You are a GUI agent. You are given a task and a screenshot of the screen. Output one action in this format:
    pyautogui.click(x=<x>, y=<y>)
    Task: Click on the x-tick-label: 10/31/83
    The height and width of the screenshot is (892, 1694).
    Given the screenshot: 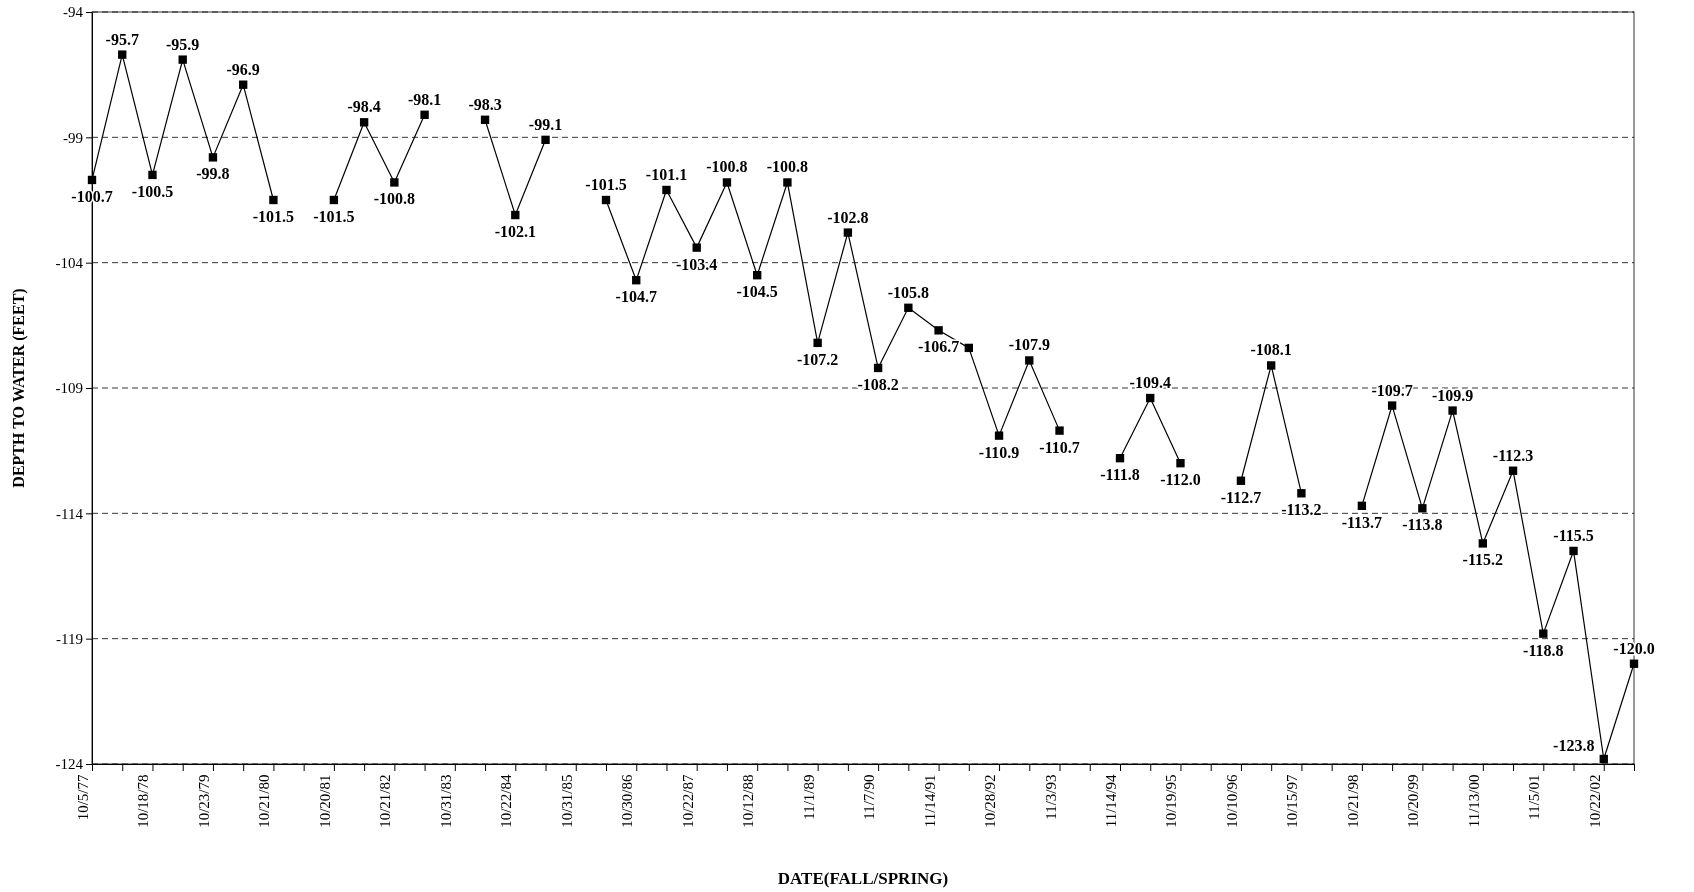 What is the action you would take?
    pyautogui.click(x=445, y=801)
    